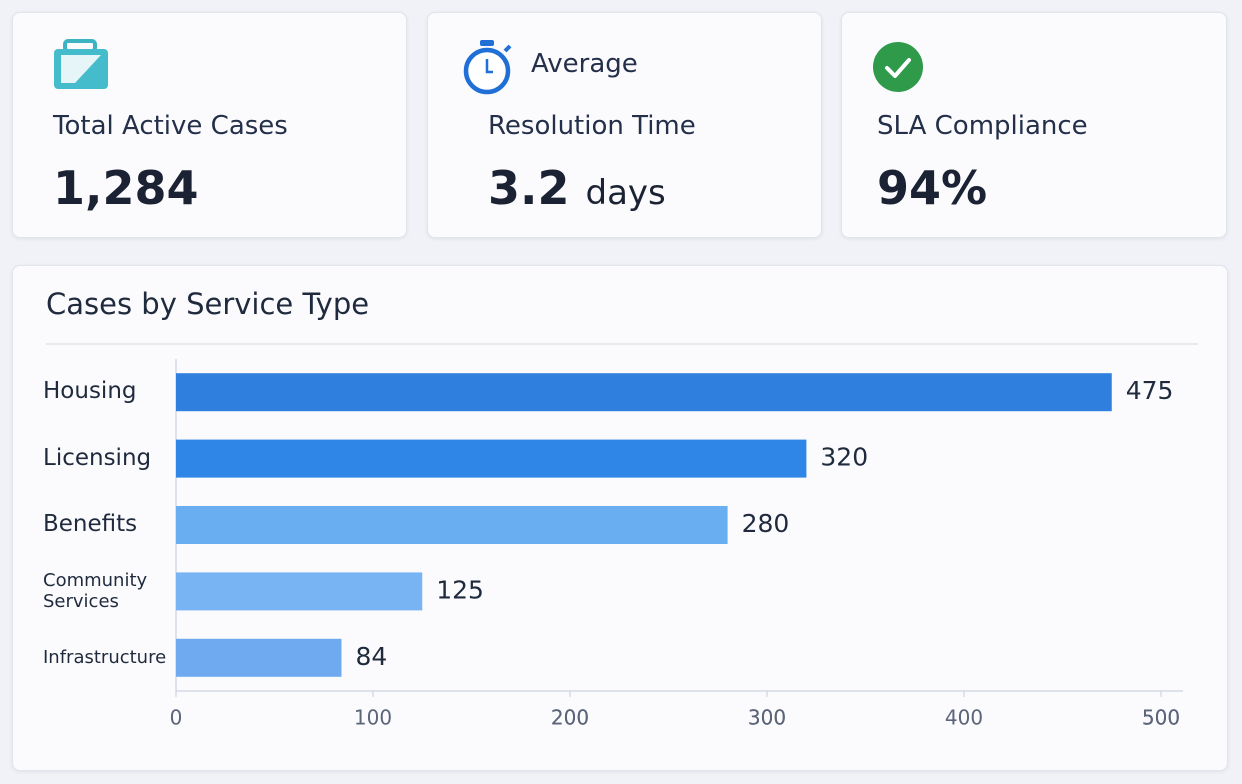 The image size is (1242, 784). Describe the element at coordinates (592, 126) in the screenshot. I see `kpi-label: Resolution Time` at that location.